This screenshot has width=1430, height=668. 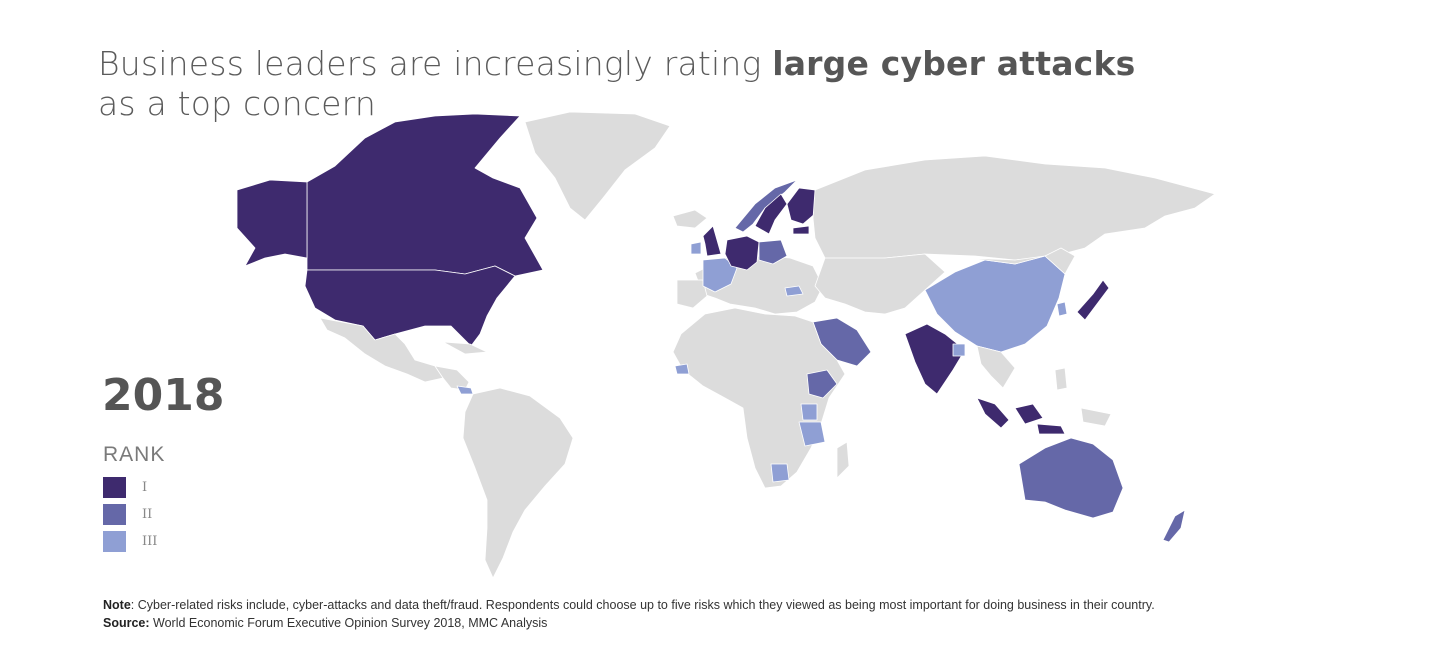 What do you see at coordinates (272, 223) in the screenshot?
I see `country-alaska` at bounding box center [272, 223].